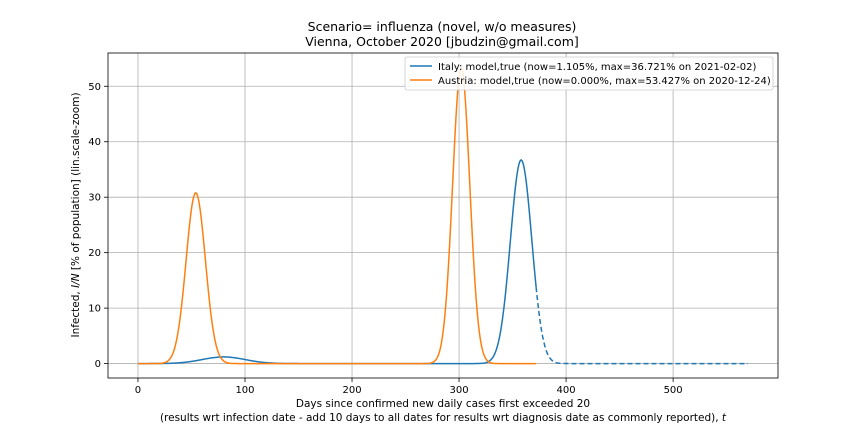 This screenshot has height=432, width=864. I want to click on x-tick-label: 400, so click(566, 390).